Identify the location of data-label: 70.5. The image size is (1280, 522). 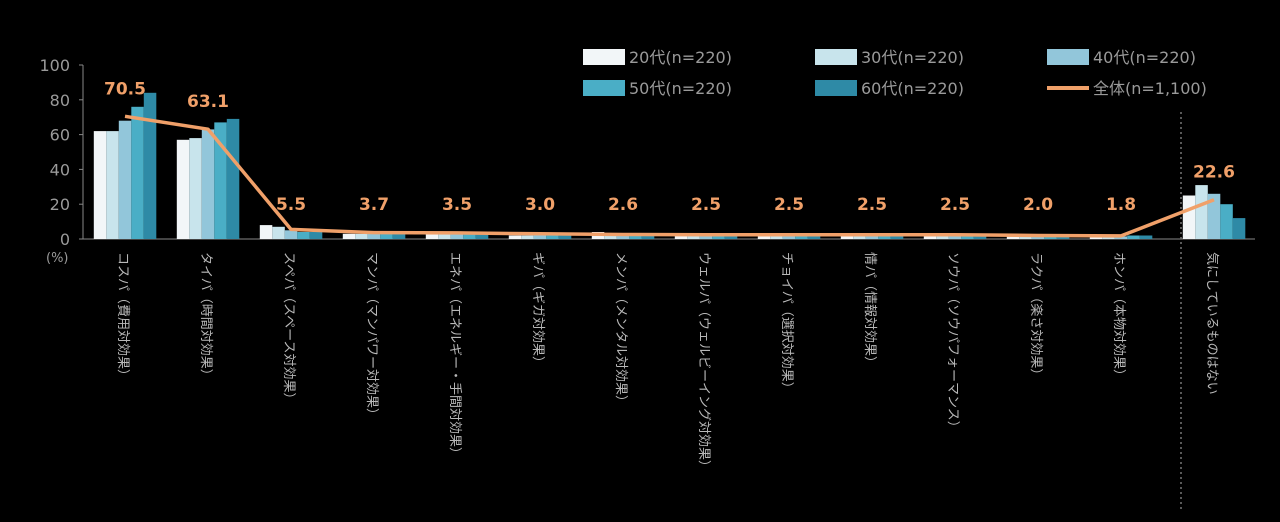
(125, 89).